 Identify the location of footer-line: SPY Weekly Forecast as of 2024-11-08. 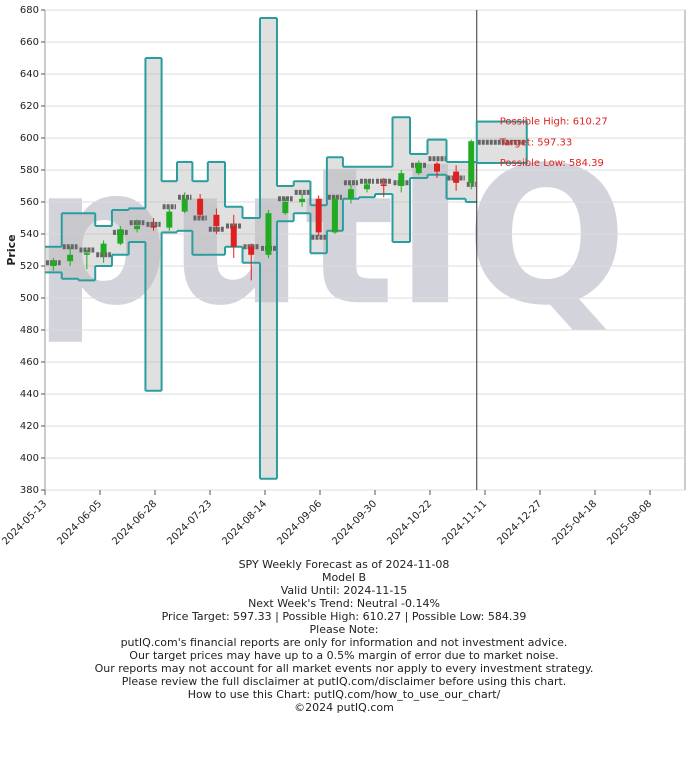
(344, 564).